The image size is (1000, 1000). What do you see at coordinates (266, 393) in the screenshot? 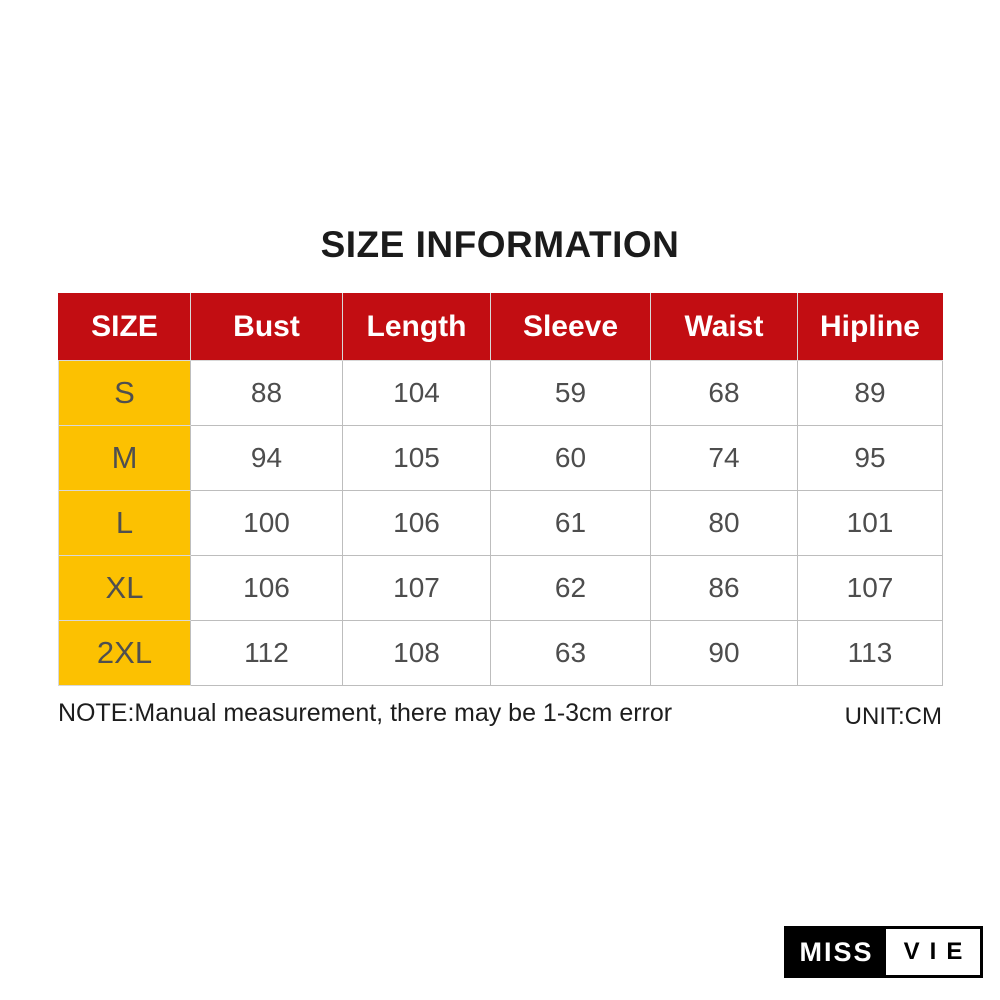
I see `table-cell: 88` at bounding box center [266, 393].